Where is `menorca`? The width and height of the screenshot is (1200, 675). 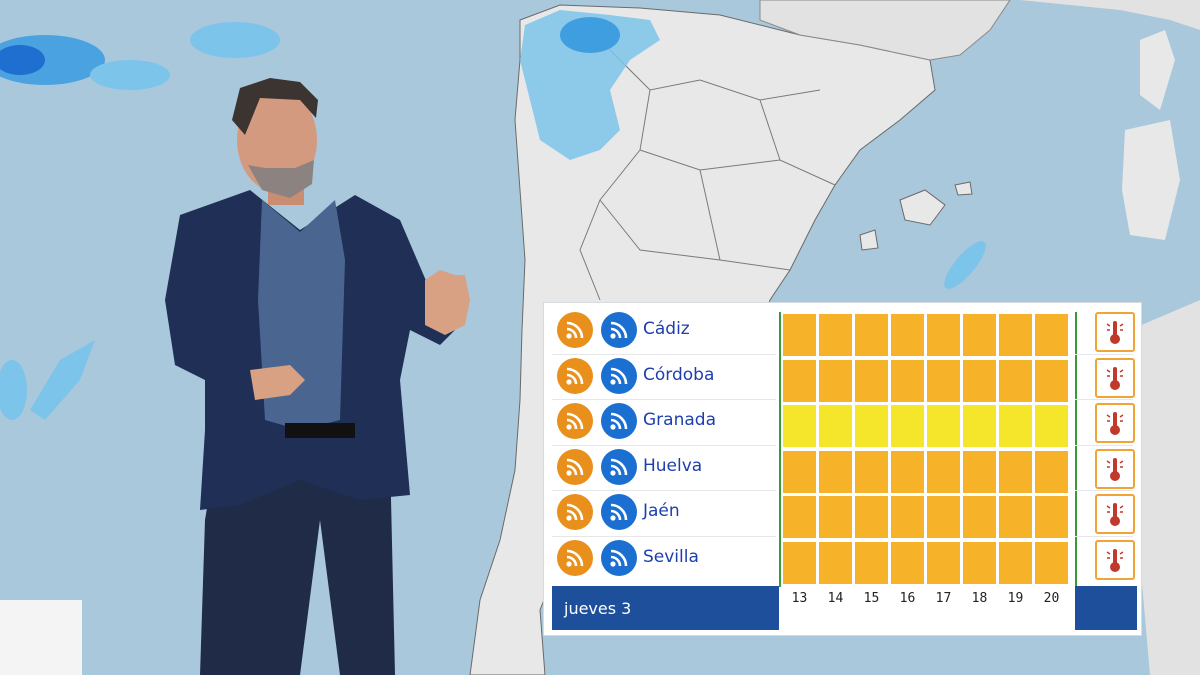
menorca is located at coordinates (963, 188).